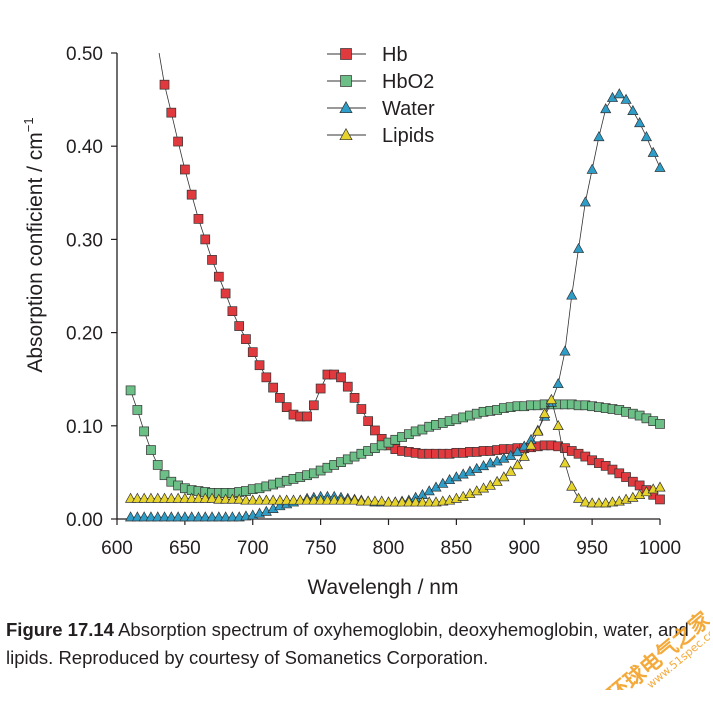  I want to click on legend-item-hbo2: HbO2, so click(380, 82).